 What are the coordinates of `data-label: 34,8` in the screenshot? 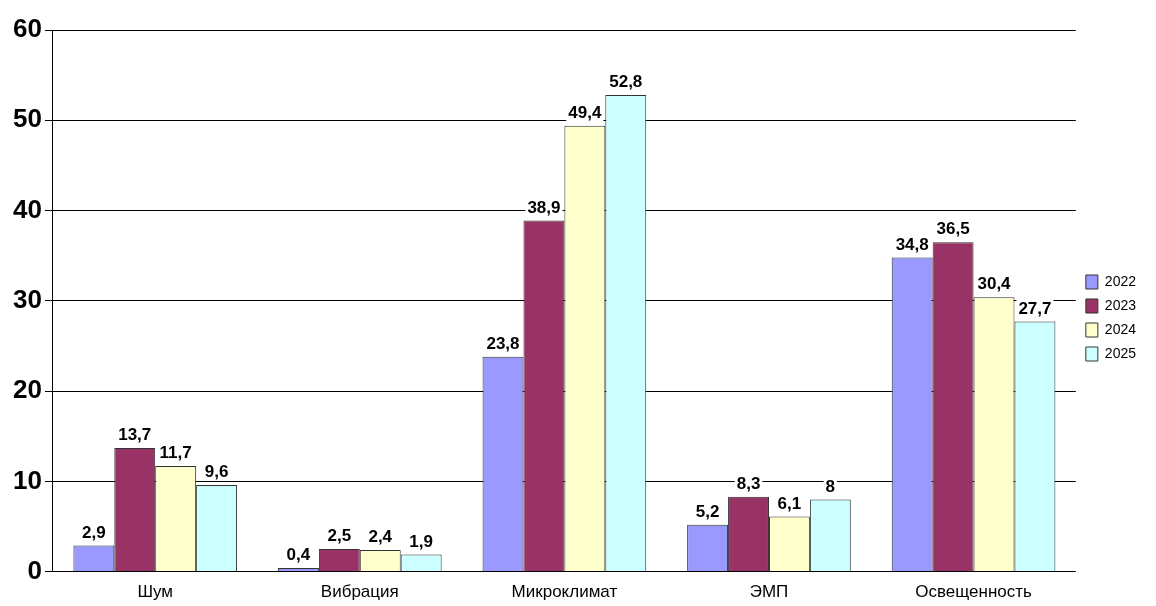 It's located at (912, 244).